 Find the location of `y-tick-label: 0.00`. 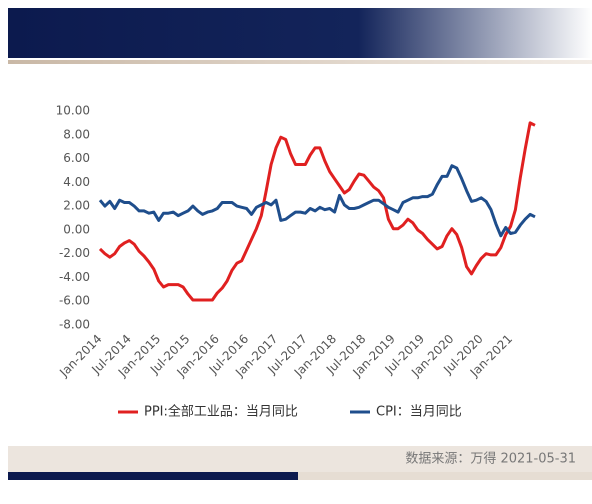

y-tick-label: 0.00 is located at coordinates (76, 229).